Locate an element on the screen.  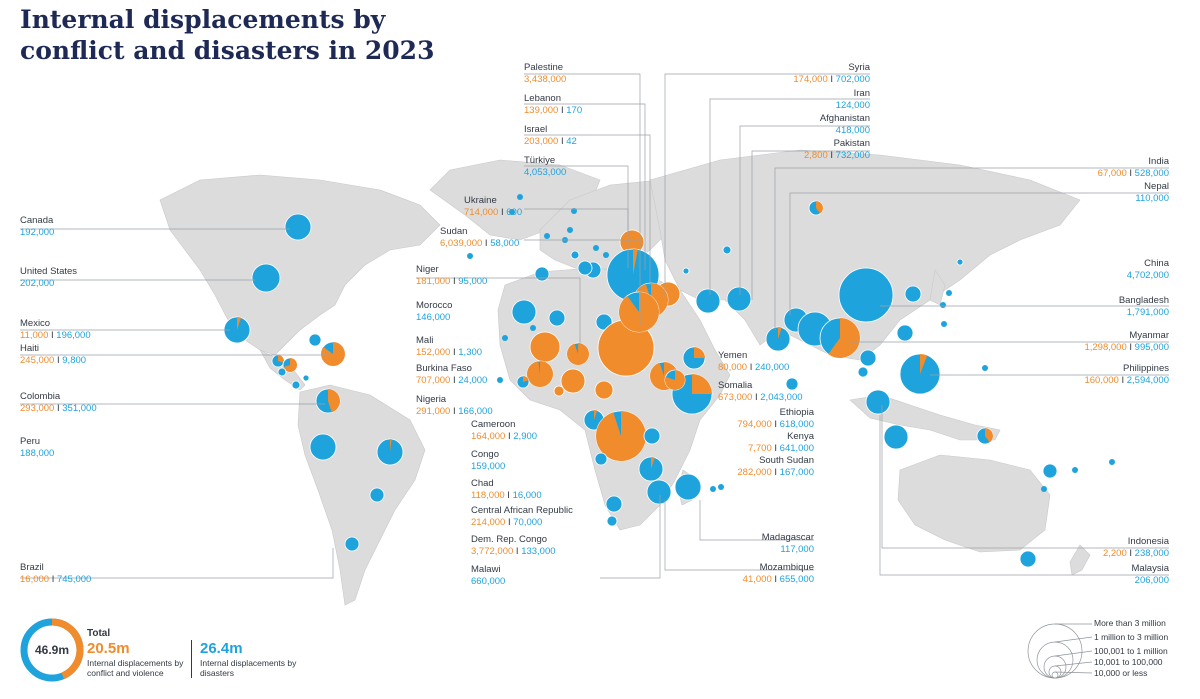
country-label-yemen: Yemen 80,000 I 240,000 is located at coordinates (753, 362).